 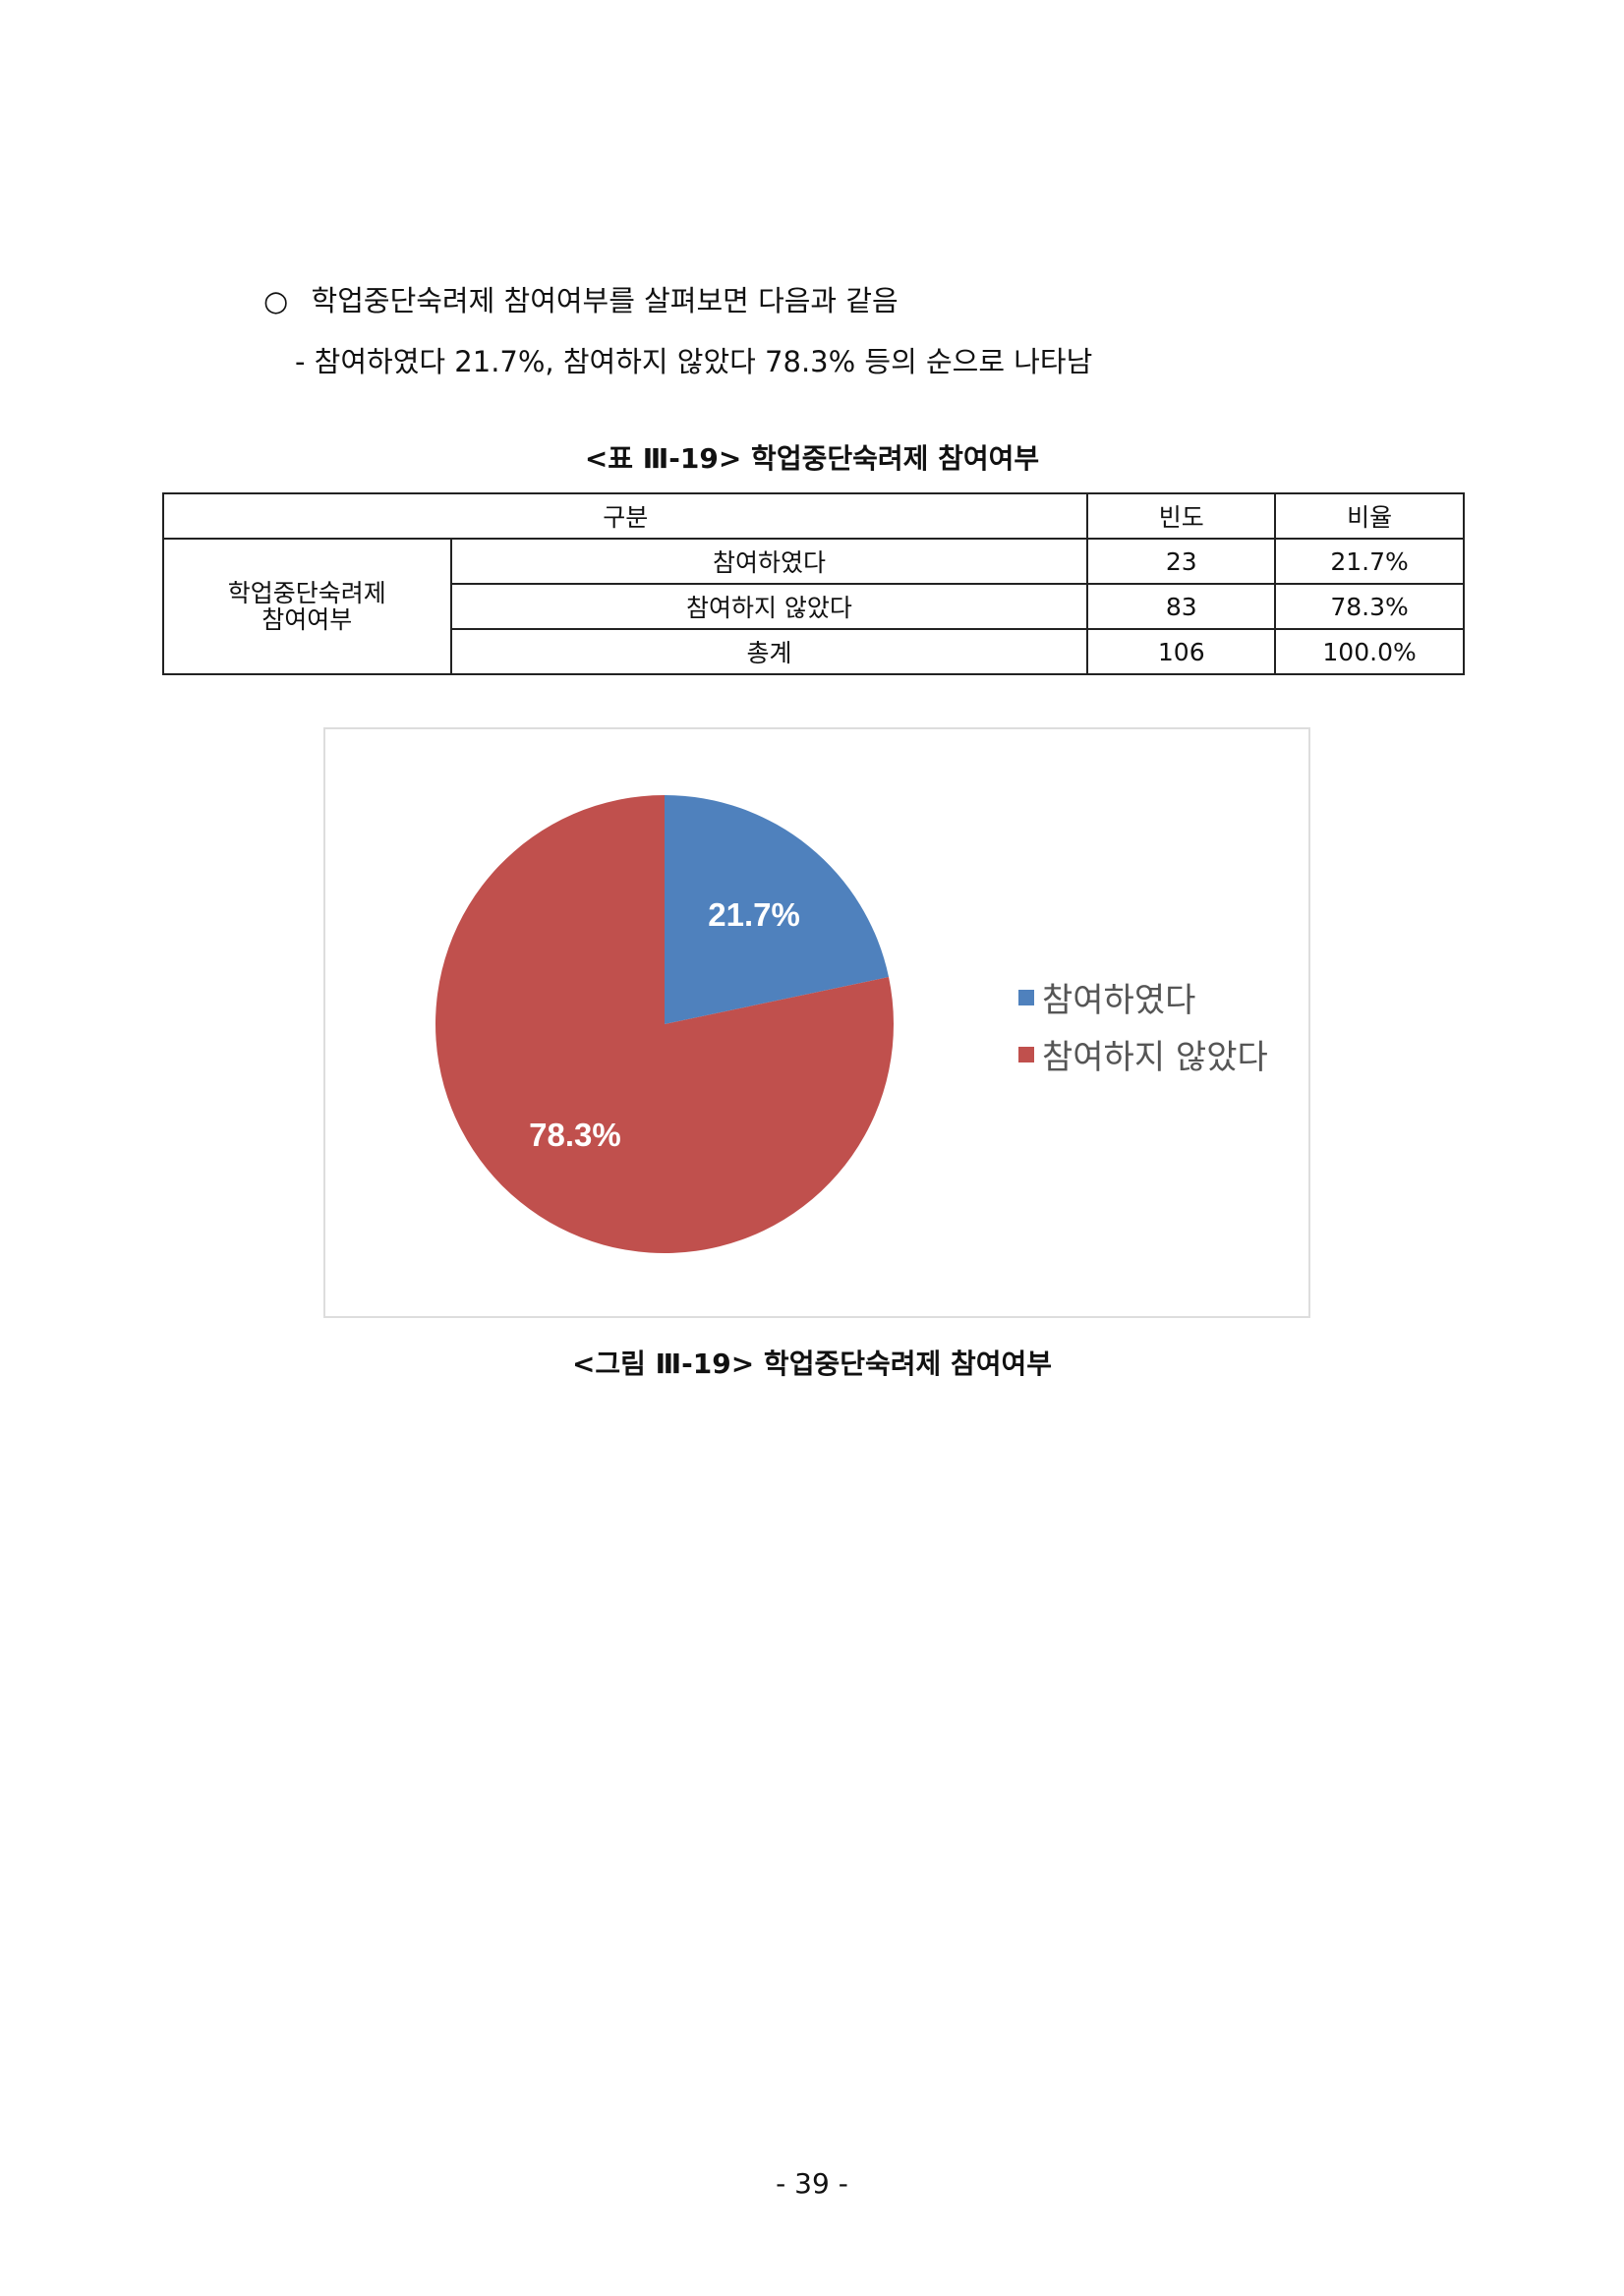 What do you see at coordinates (1181, 562) in the screenshot?
I see `row-frequency: 23` at bounding box center [1181, 562].